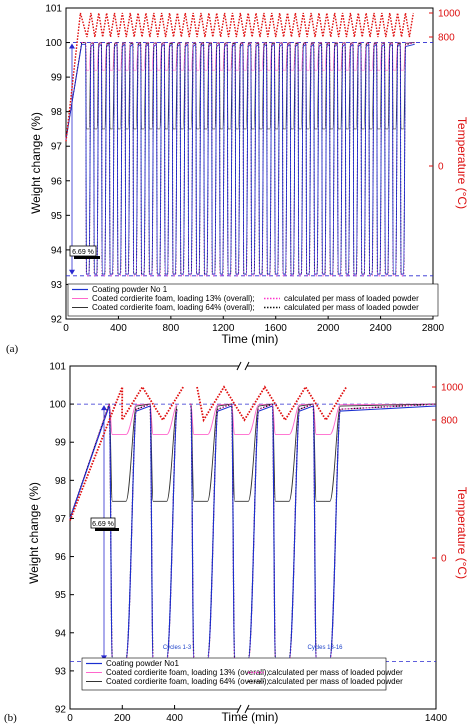 This screenshot has width=474, height=724. Describe the element at coordinates (433, 328) in the screenshot. I see `panel-a-xtick-label: 2800` at that location.